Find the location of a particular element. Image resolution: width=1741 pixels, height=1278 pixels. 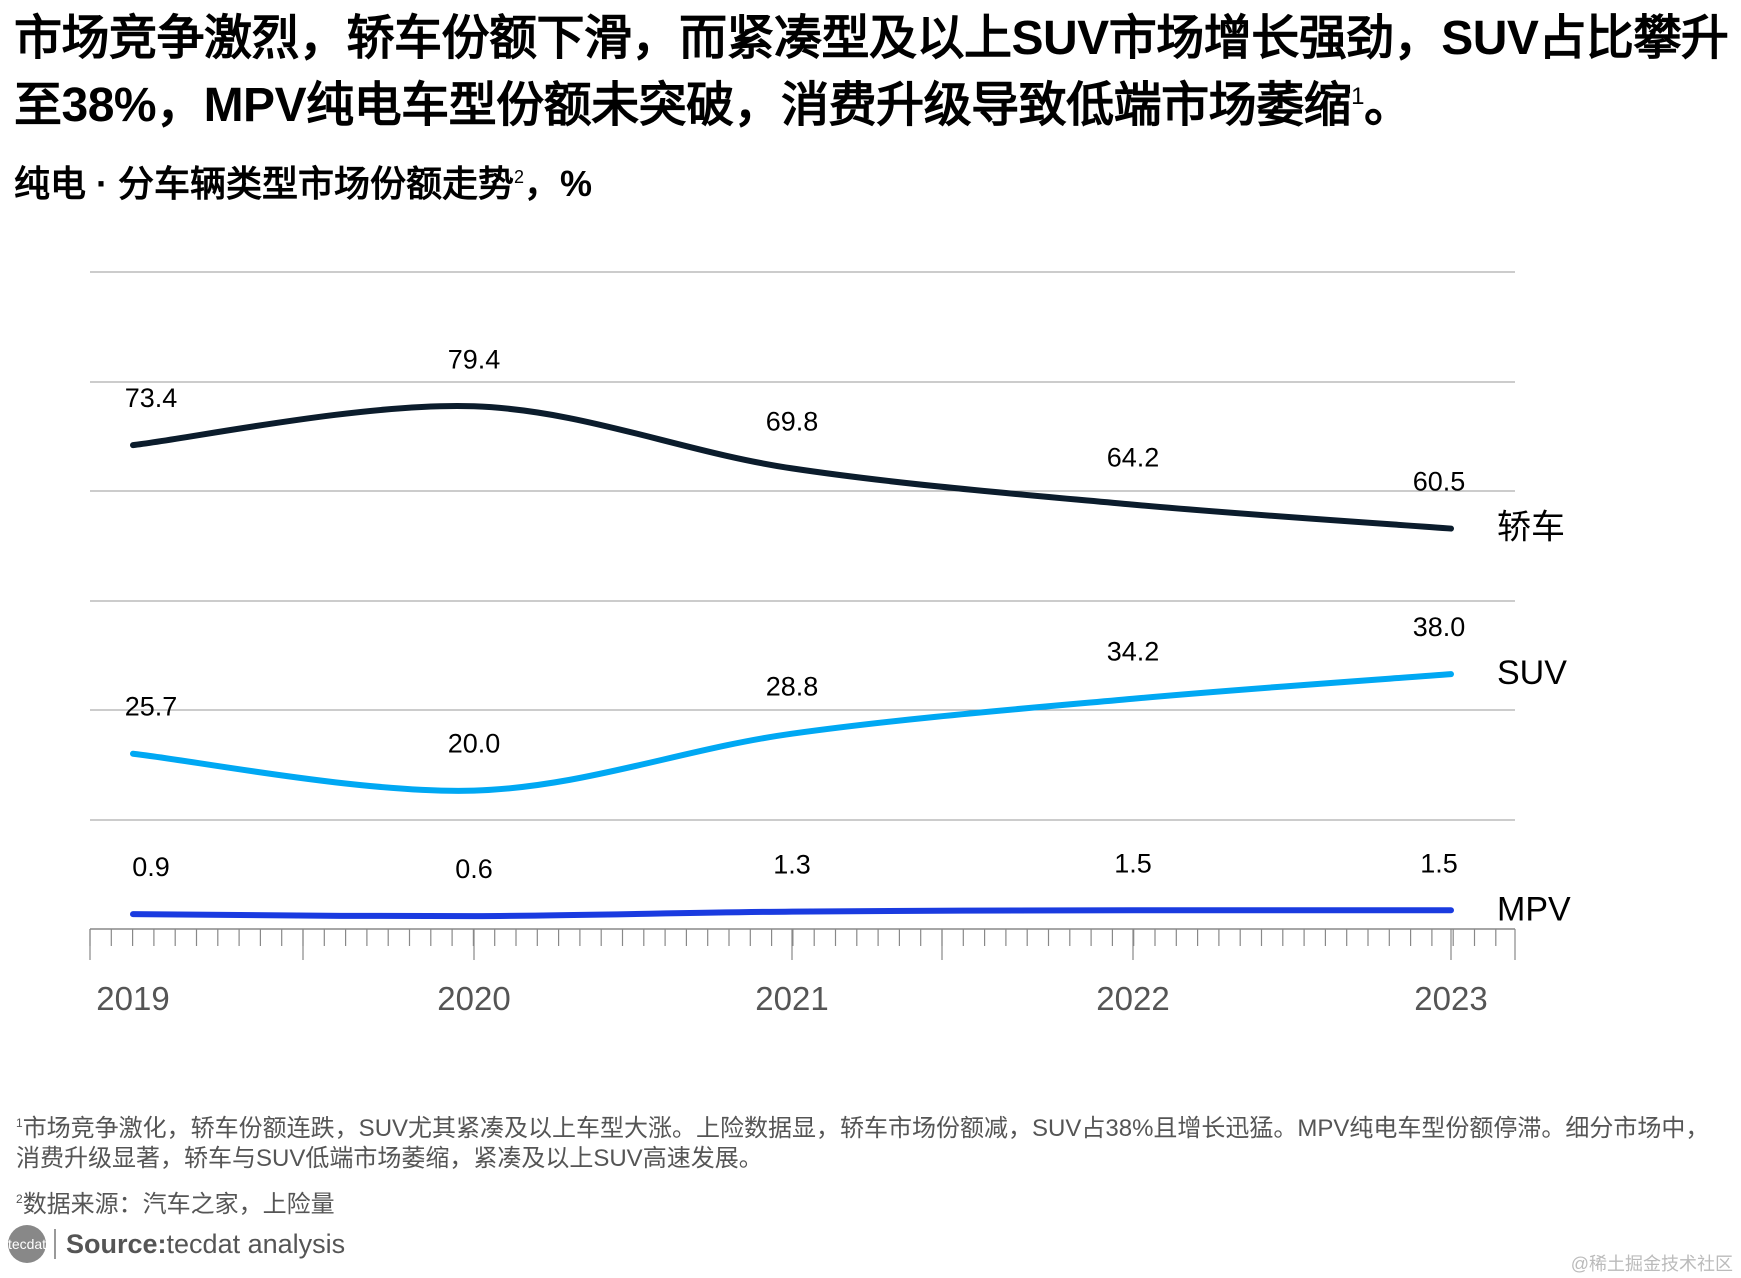

series-name-label: 轿车 is located at coordinates (1531, 528).